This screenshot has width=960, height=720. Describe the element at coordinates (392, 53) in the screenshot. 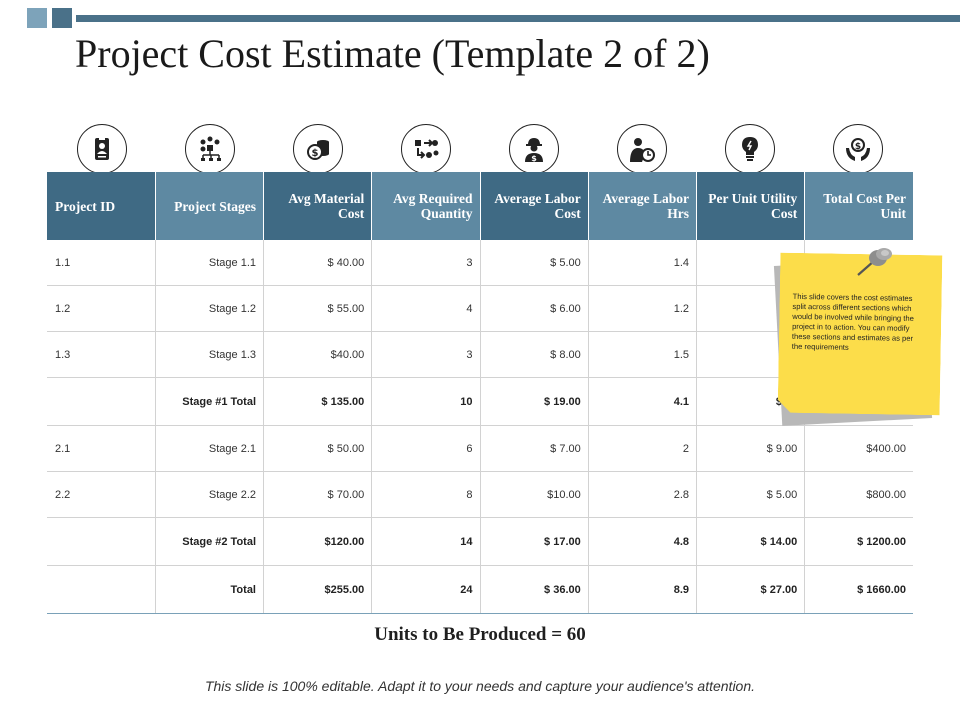

I see `slide-title: Project Cost Estimate (Template 2 of 2)` at that location.